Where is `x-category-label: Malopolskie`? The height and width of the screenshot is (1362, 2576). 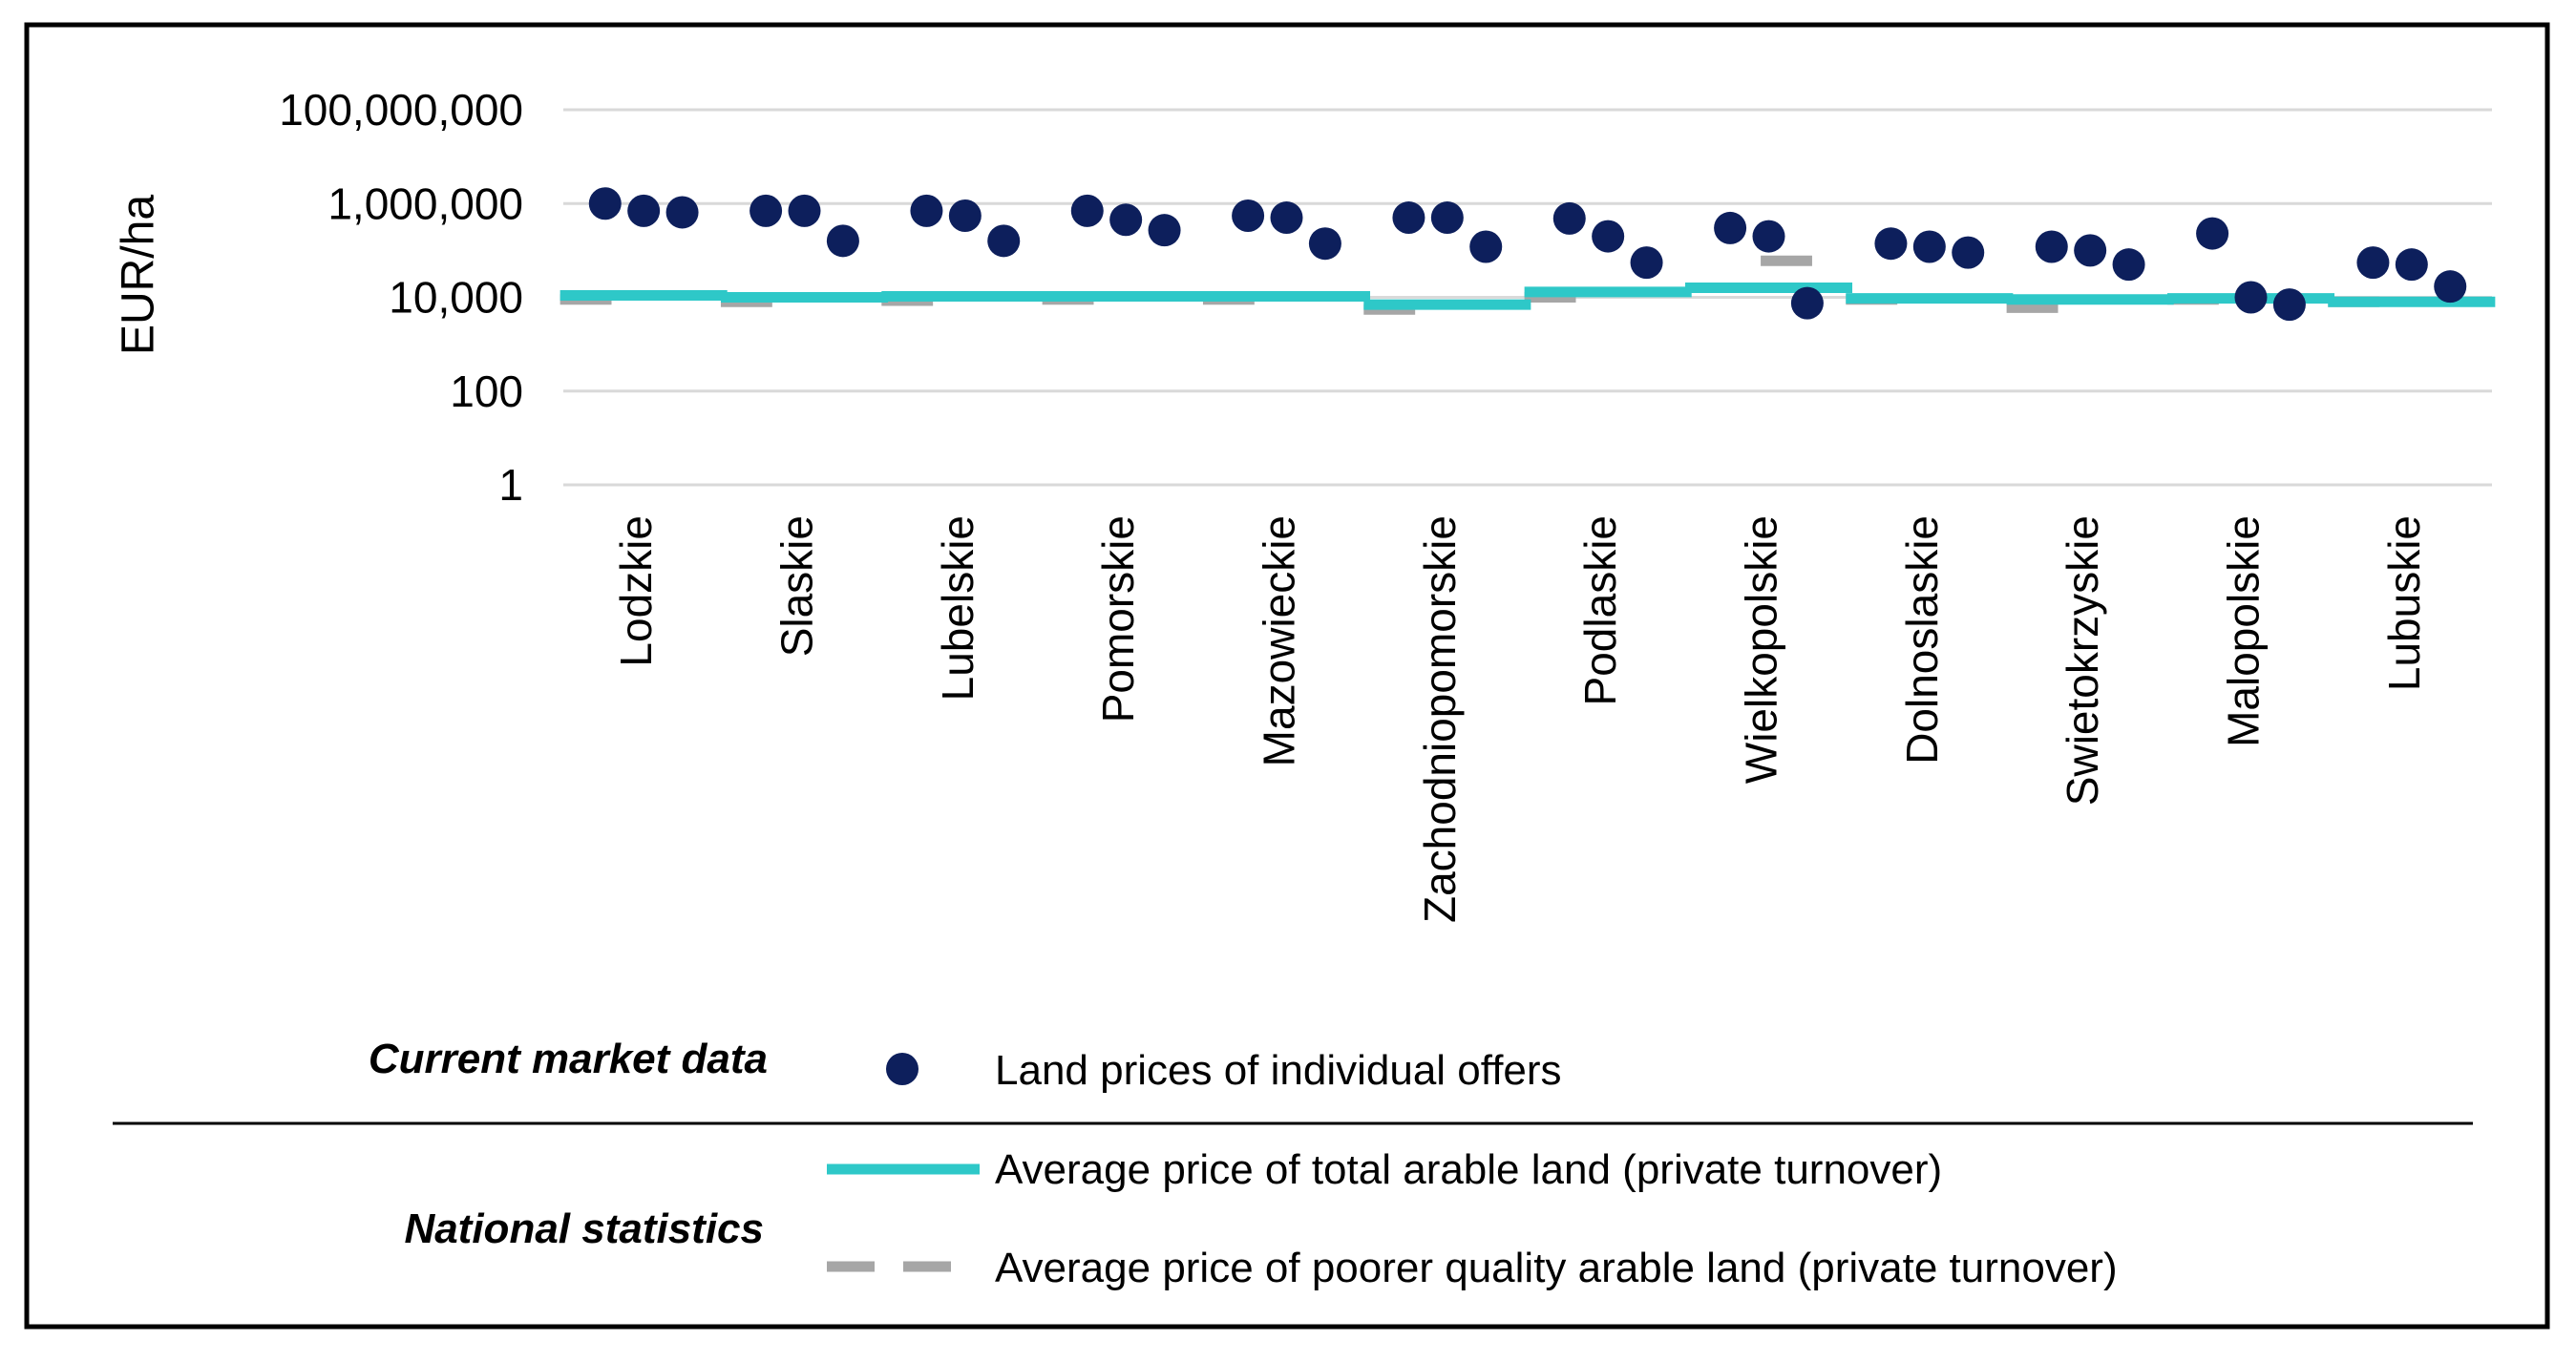
x-category-label: Malopolskie is located at coordinates (2244, 631).